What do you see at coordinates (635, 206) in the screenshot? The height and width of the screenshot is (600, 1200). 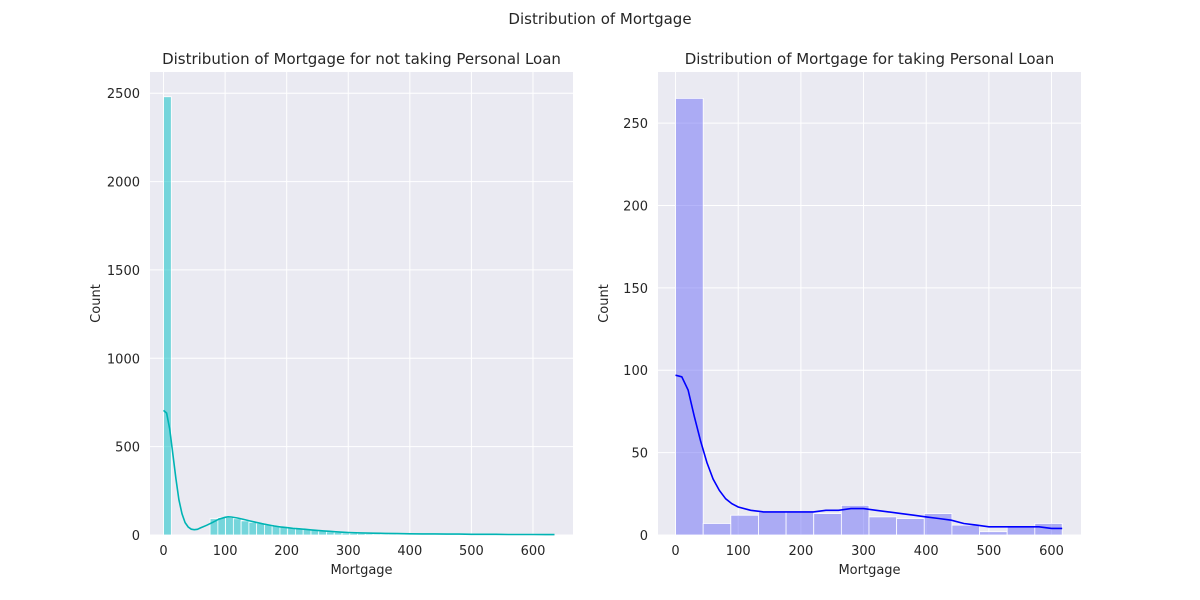 I see `y-tick-label: 200` at bounding box center [635, 206].